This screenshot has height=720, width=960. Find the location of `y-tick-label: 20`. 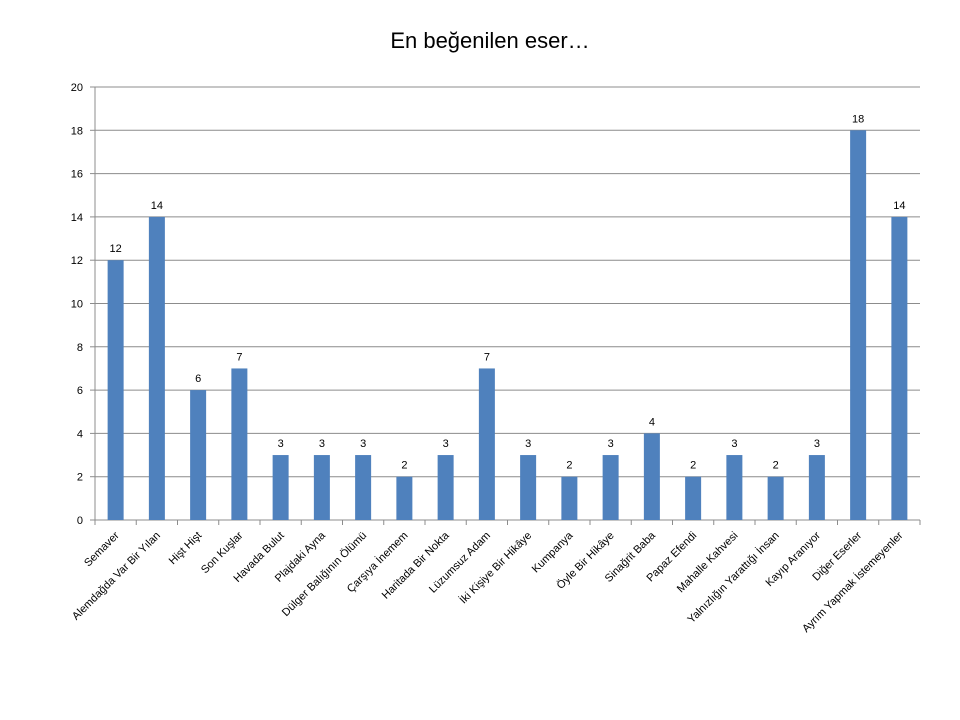

y-tick-label: 20 is located at coordinates (77, 88).